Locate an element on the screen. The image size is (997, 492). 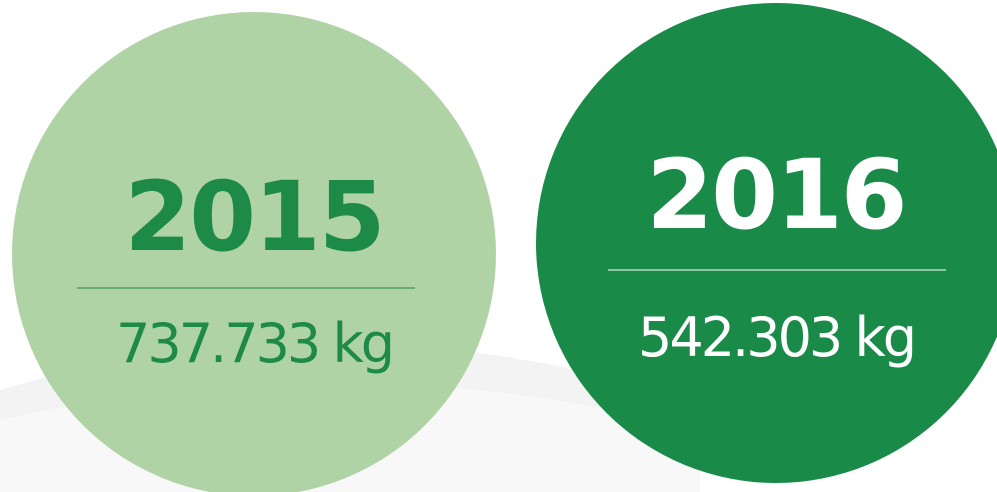
value-label: 542.303 kg is located at coordinates (776, 337).